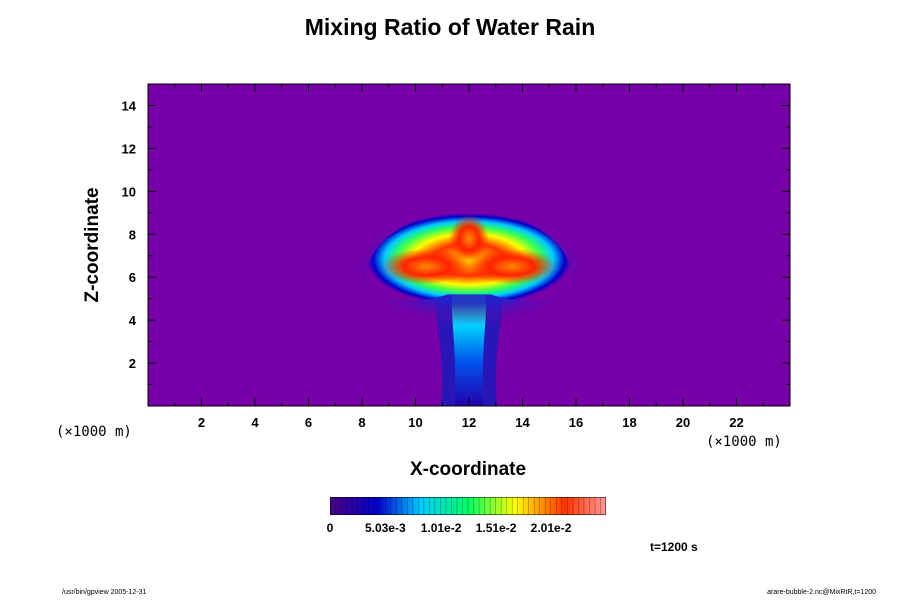 Image resolution: width=900 pixels, height=600 pixels. Describe the element at coordinates (361, 422) in the screenshot. I see `x-tick-label: 8` at that location.